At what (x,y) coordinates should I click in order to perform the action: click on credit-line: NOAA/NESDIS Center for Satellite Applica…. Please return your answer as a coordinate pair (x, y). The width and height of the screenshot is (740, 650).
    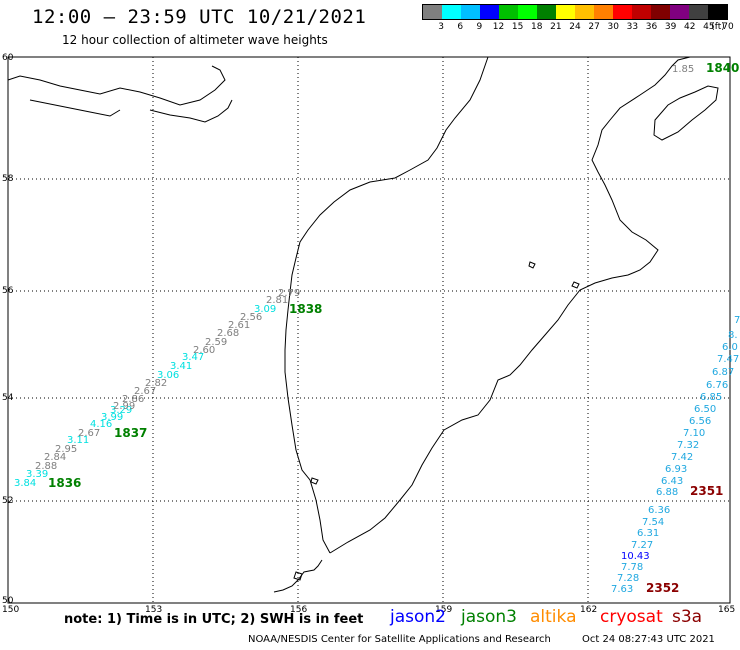
    Looking at the image, I should click on (399, 639).